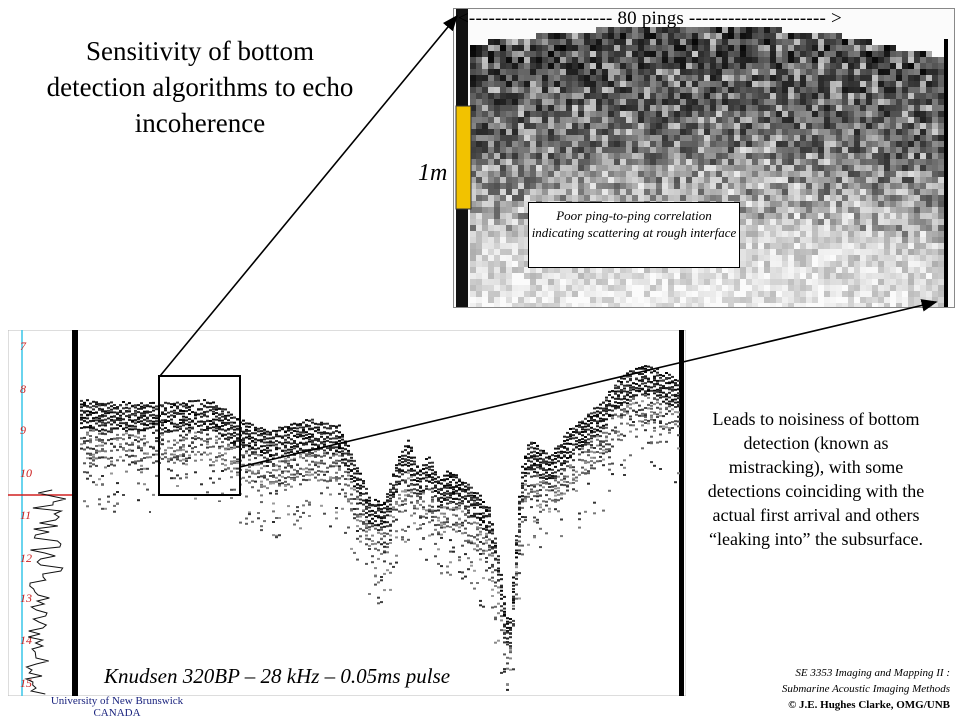 The image size is (960, 720). I want to click on depth-tick-14: 14, so click(26, 640).